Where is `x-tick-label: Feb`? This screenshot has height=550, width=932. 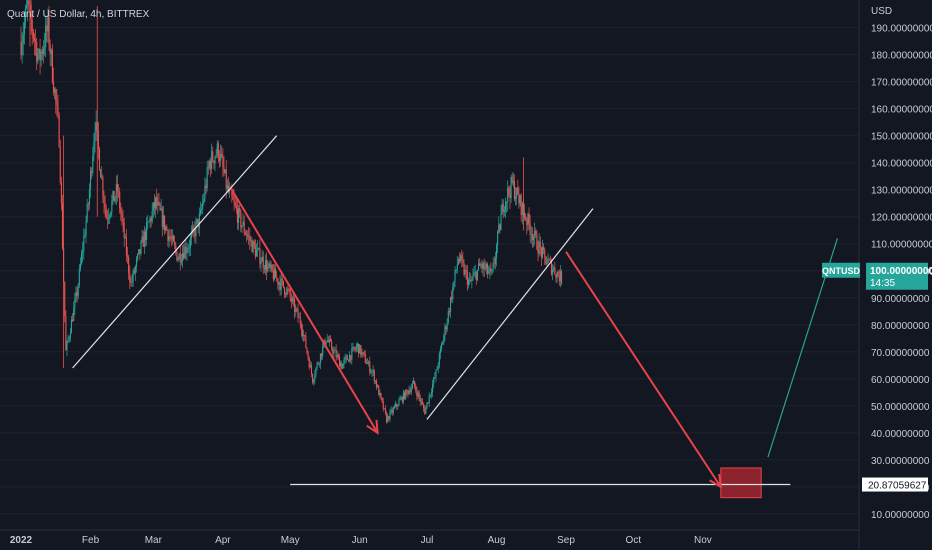 x-tick-label: Feb is located at coordinates (91, 540).